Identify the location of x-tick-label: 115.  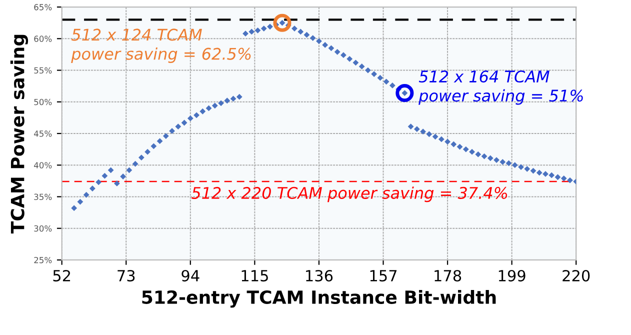
(255, 276).